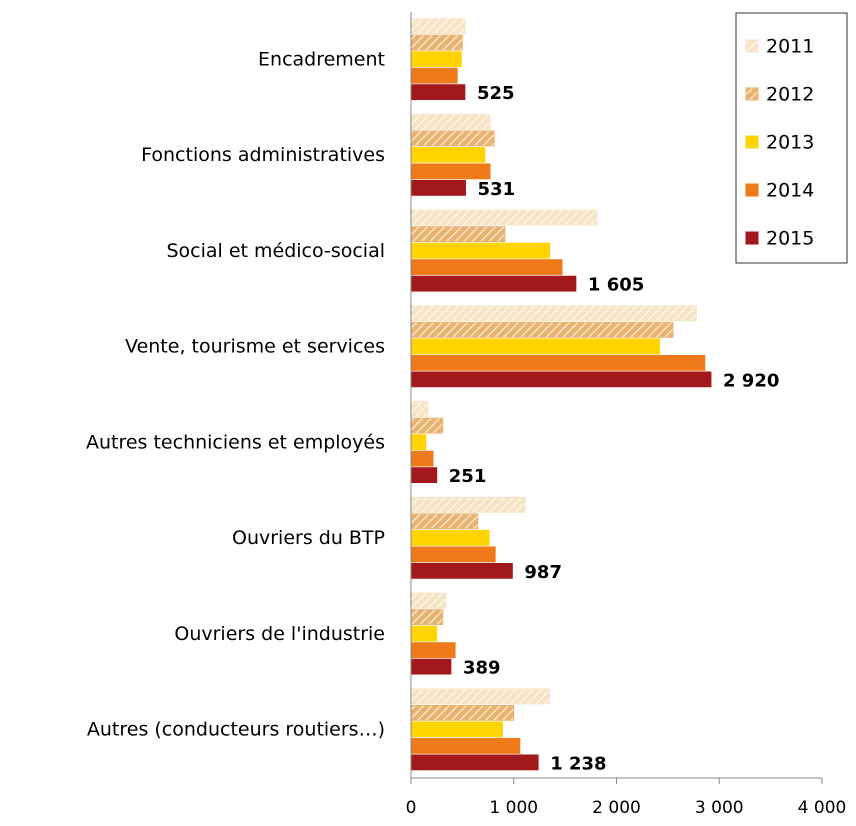  What do you see at coordinates (468, 476) in the screenshot?
I see `value-label: 251` at bounding box center [468, 476].